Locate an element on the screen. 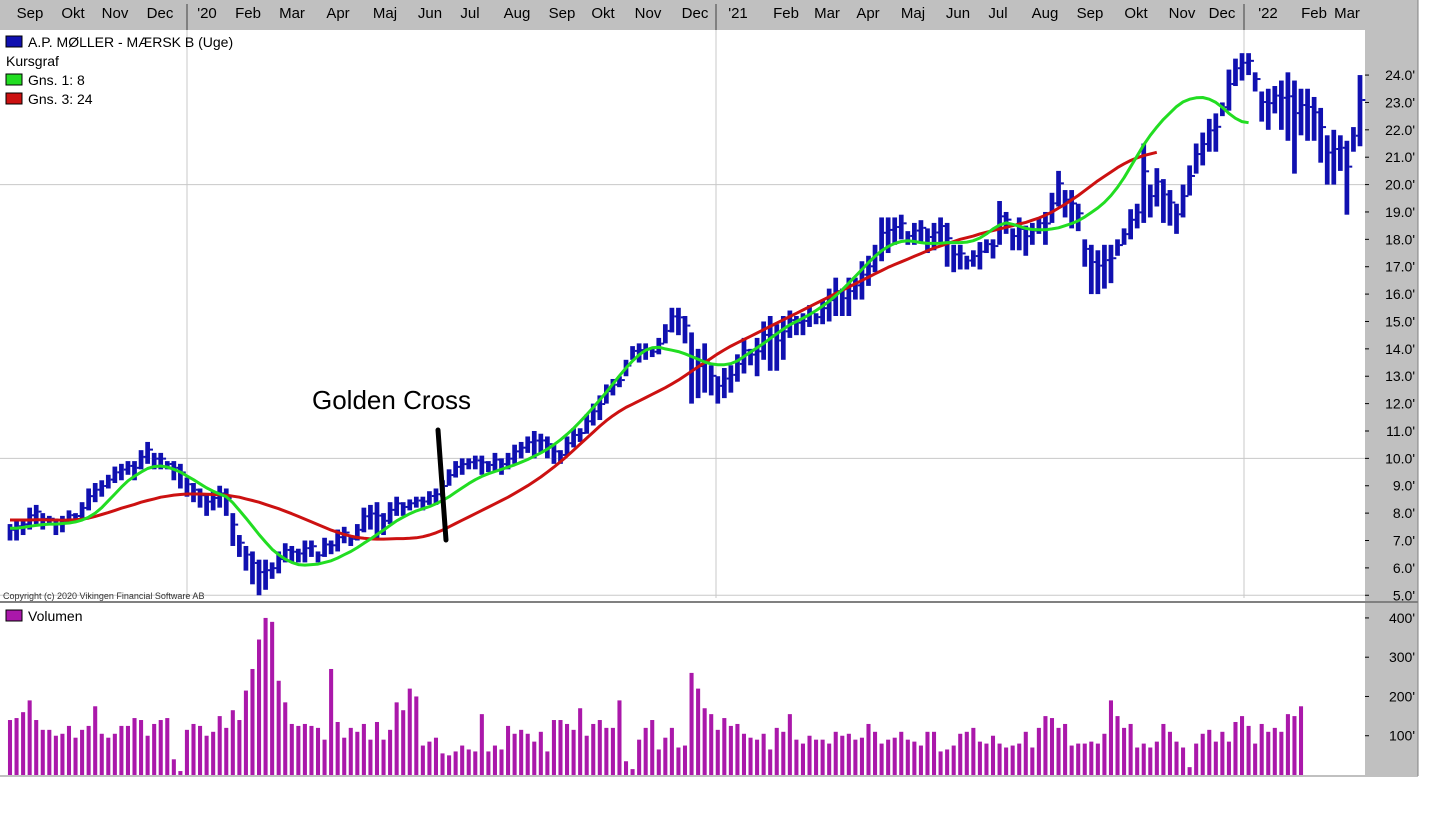  y-tick-label: 6.0' is located at coordinates (1404, 568).